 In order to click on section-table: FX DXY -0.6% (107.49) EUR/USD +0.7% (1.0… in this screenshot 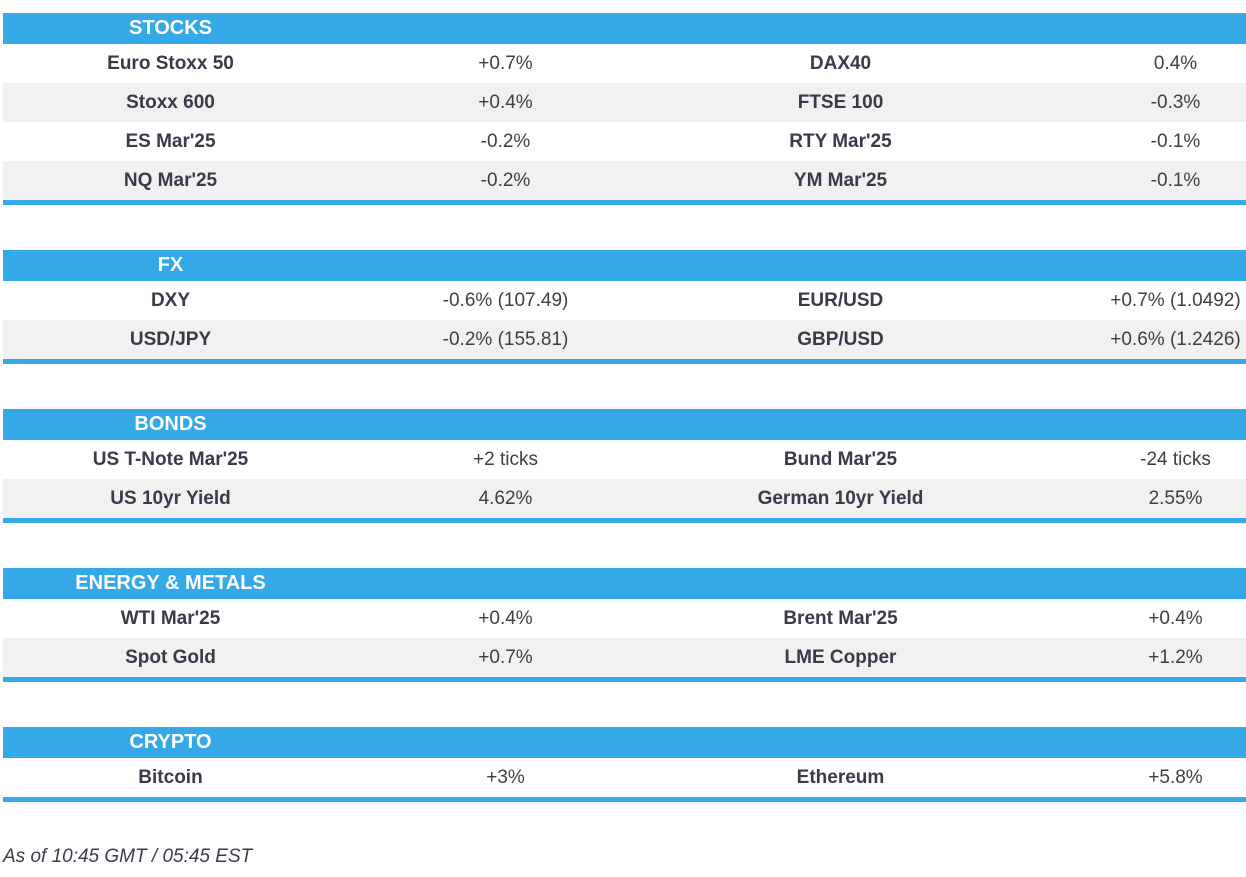, I will do `click(624, 304)`.